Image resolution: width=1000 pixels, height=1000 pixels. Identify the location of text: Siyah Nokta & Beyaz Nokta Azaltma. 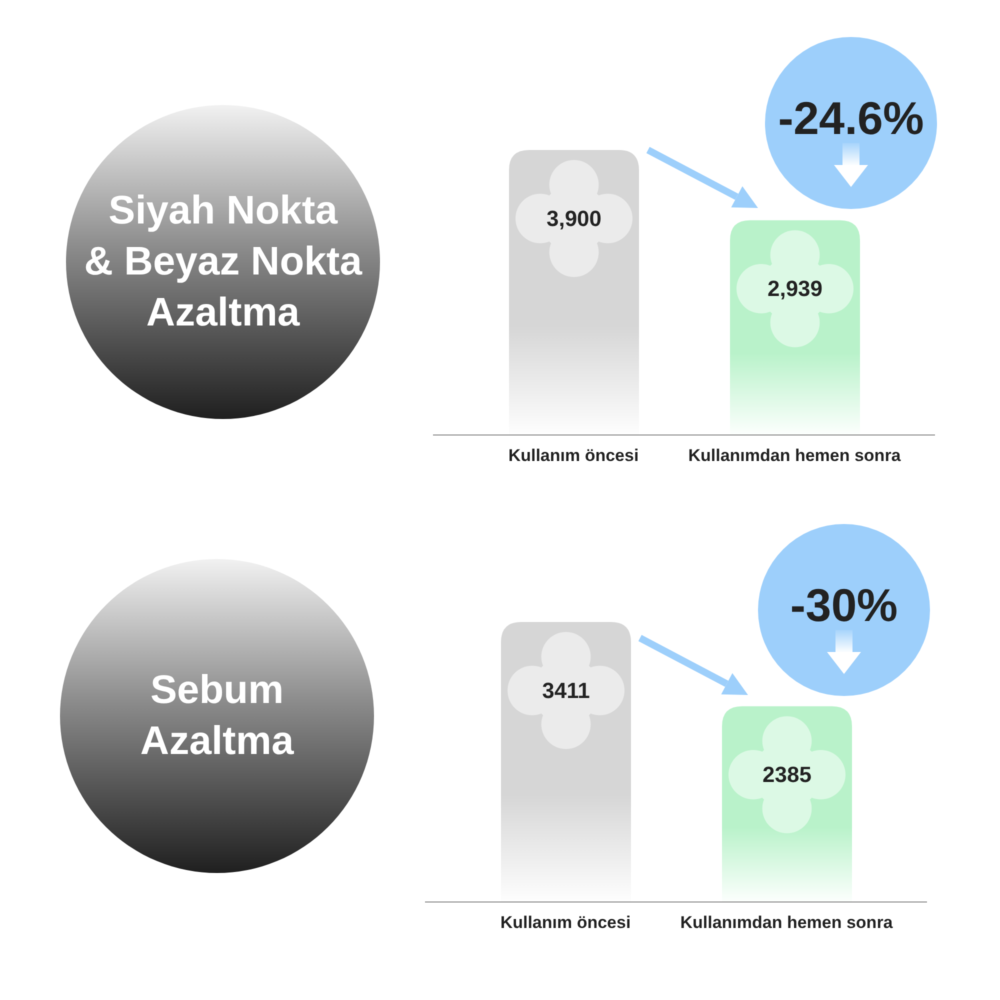
(223, 262).